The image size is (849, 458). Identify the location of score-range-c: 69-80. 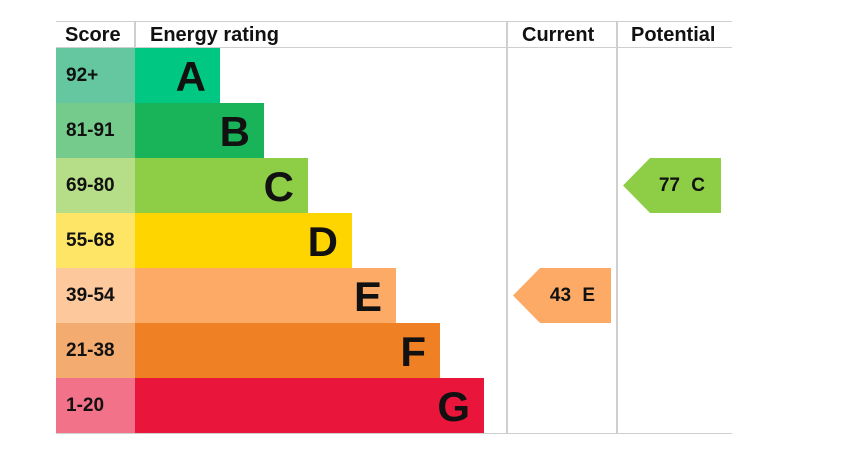
(95, 185).